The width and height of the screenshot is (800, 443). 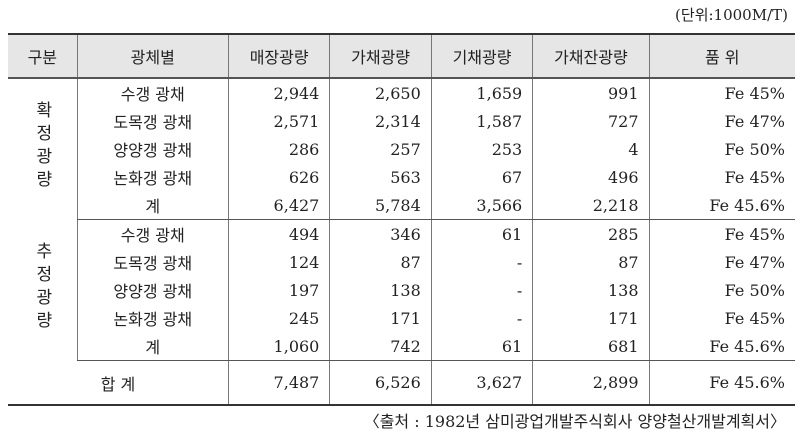 What do you see at coordinates (481, 177) in the screenshot?
I see `body-cell: 67` at bounding box center [481, 177].